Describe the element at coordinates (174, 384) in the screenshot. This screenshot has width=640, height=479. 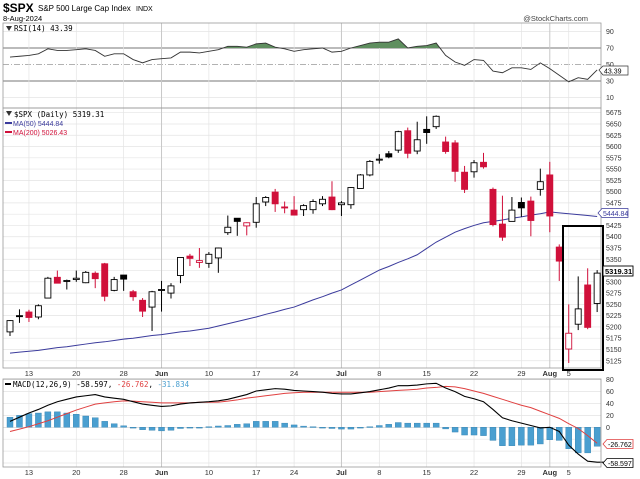
I see `histogram-value: -31.834` at that location.